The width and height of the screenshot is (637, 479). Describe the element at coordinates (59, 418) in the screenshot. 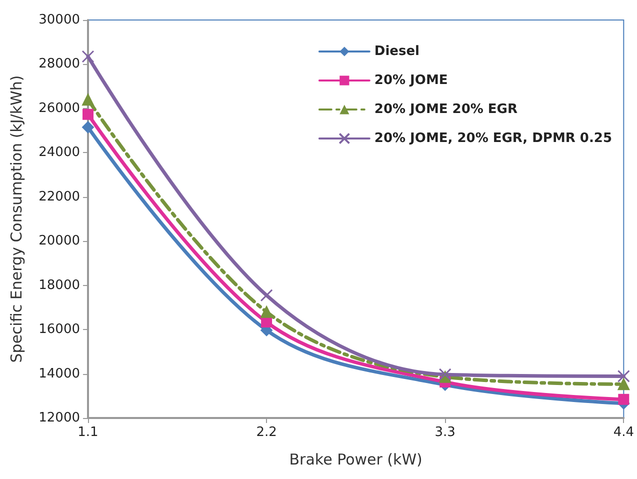

I see `y-tick-label: 12000` at that location.